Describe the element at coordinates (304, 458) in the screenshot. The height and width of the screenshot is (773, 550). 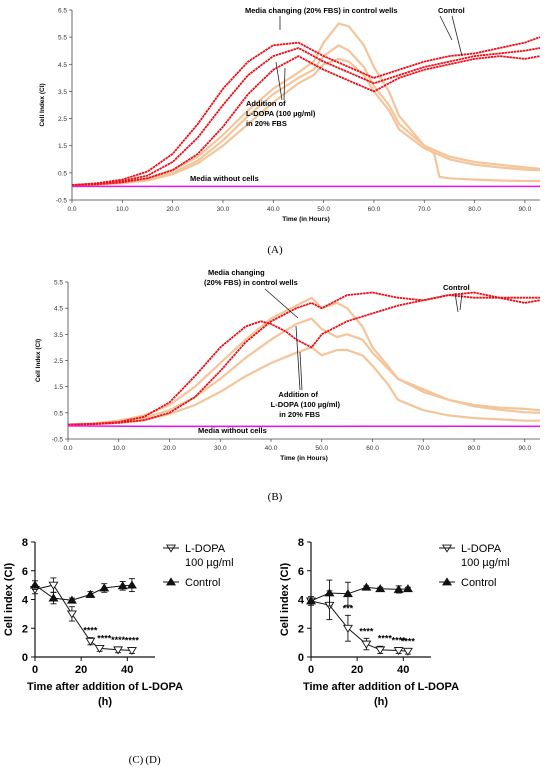
I see `x-axis-label: Time (in Hours)` at that location.